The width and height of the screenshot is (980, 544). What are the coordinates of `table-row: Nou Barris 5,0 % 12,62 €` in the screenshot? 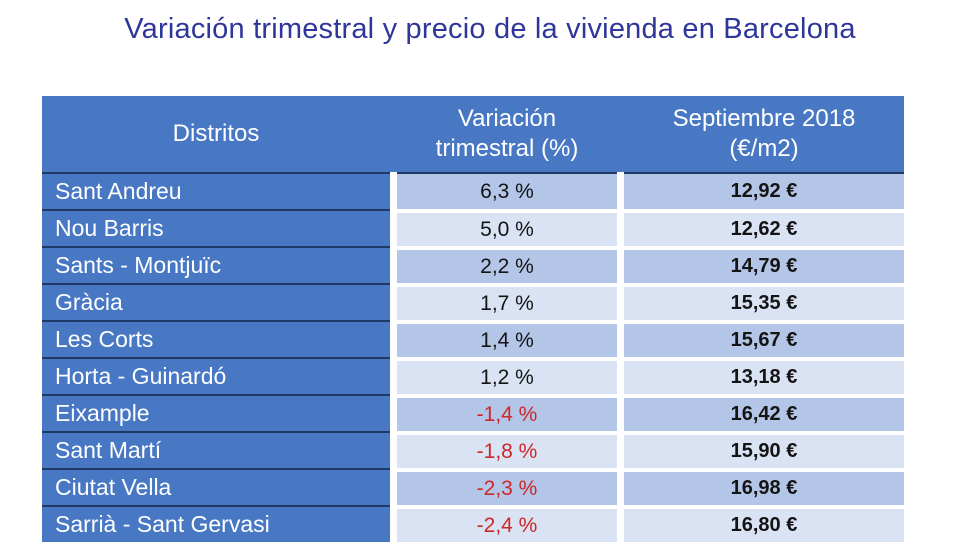 It's located at (473, 227).